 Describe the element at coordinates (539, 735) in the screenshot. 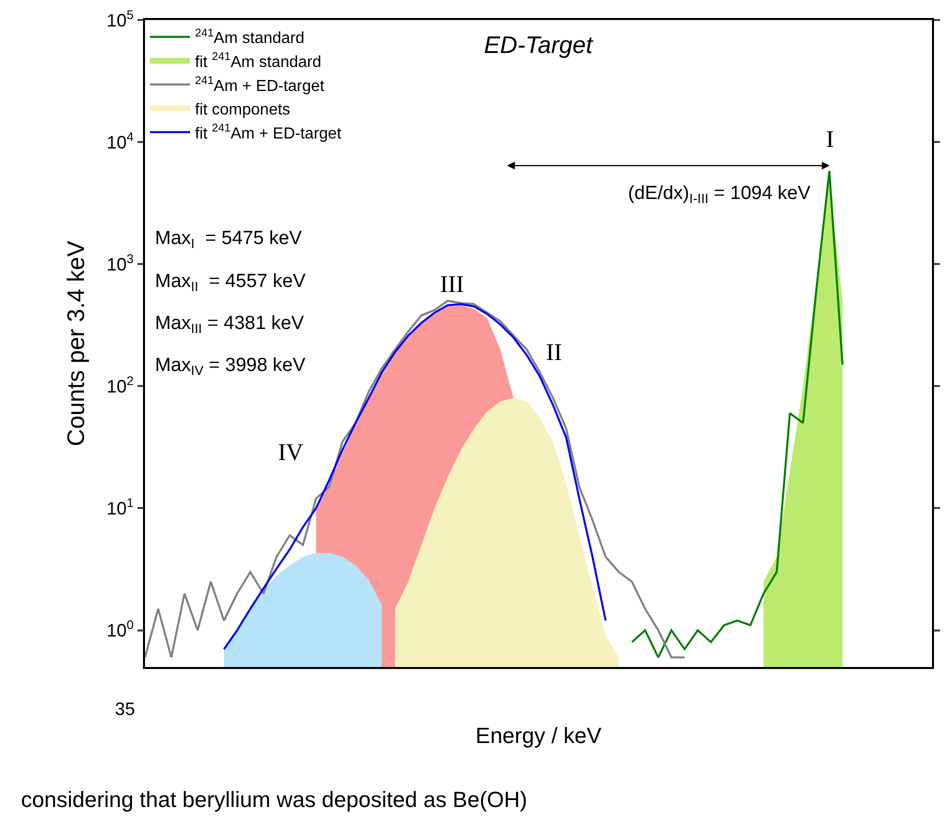

I see `x-axis-title: Energy / keV` at that location.